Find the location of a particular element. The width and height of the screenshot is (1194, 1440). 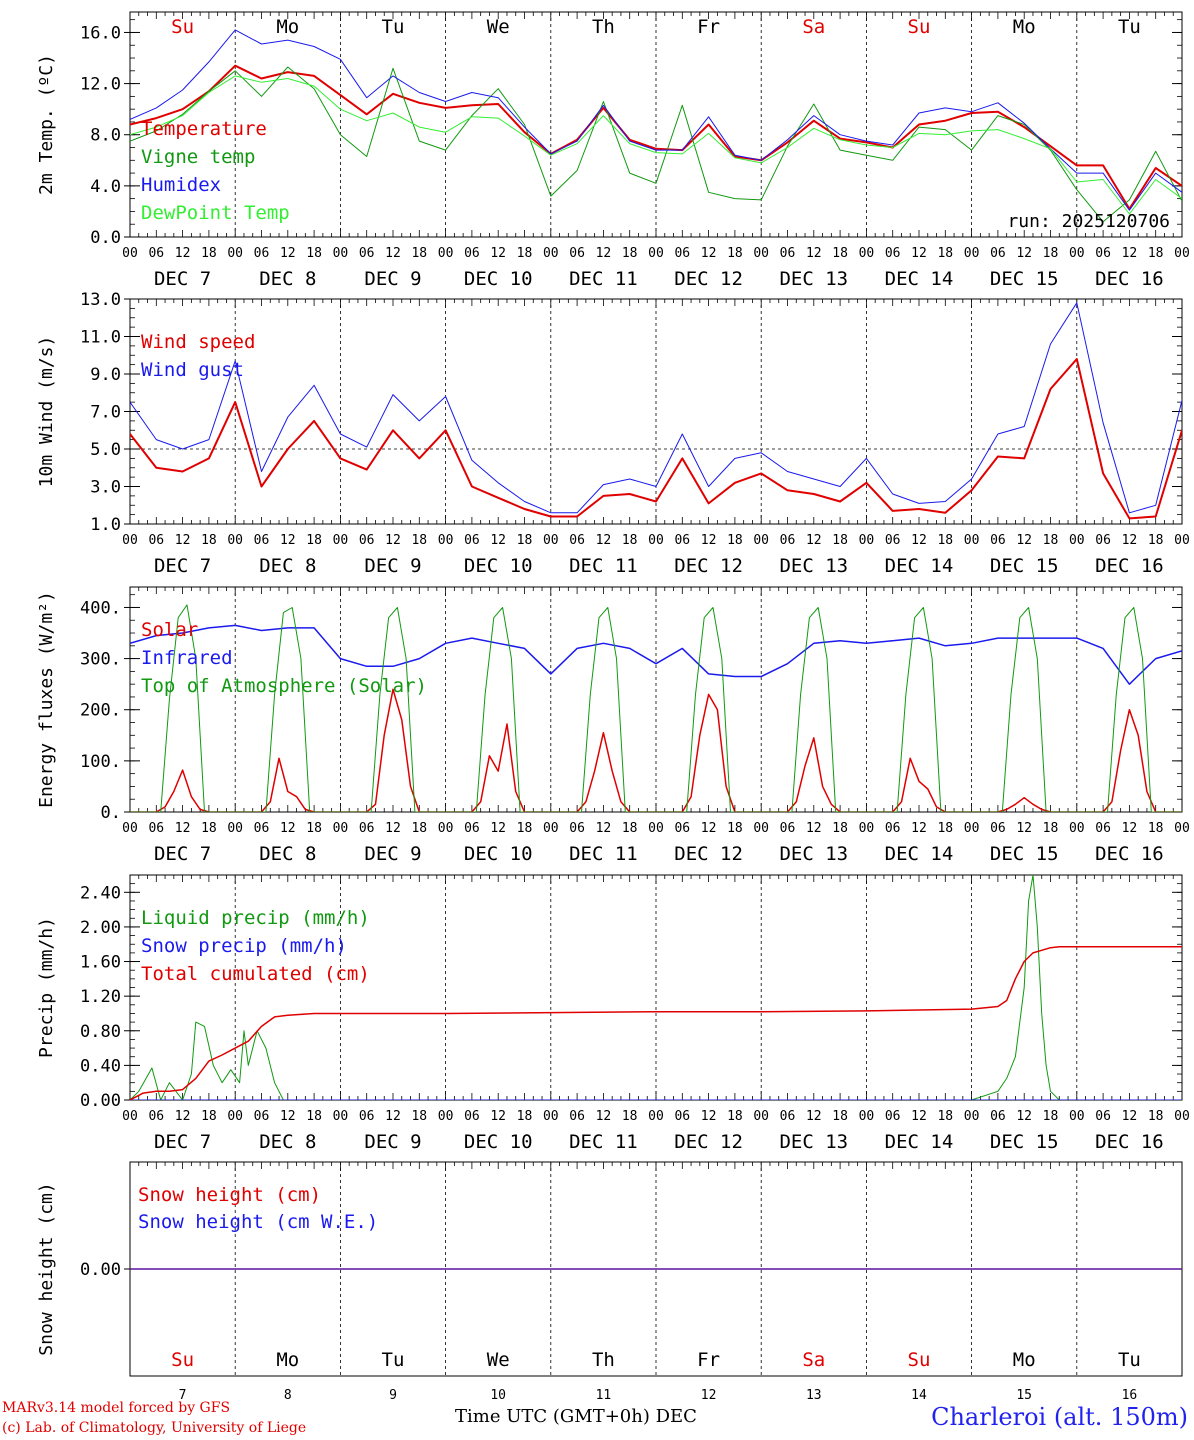

day-number-label: 15 is located at coordinates (1024, 1395).